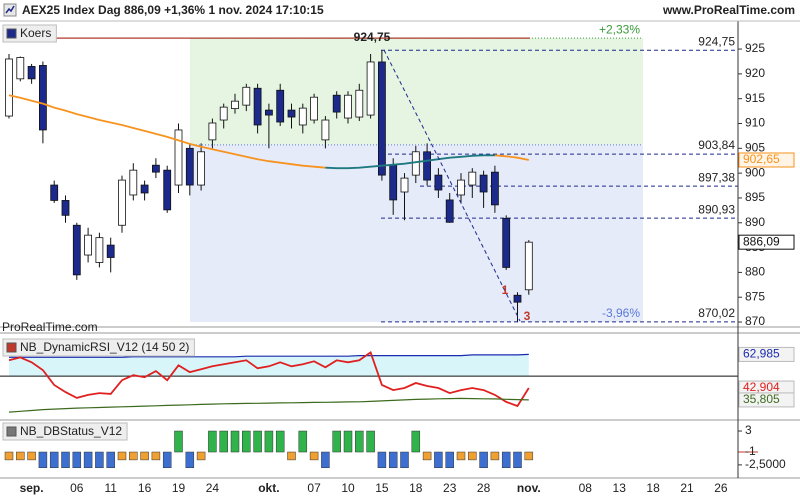 The width and height of the screenshot is (800, 500). Describe the element at coordinates (529, 488) in the screenshot. I see `x-tick-label: nov.` at that location.